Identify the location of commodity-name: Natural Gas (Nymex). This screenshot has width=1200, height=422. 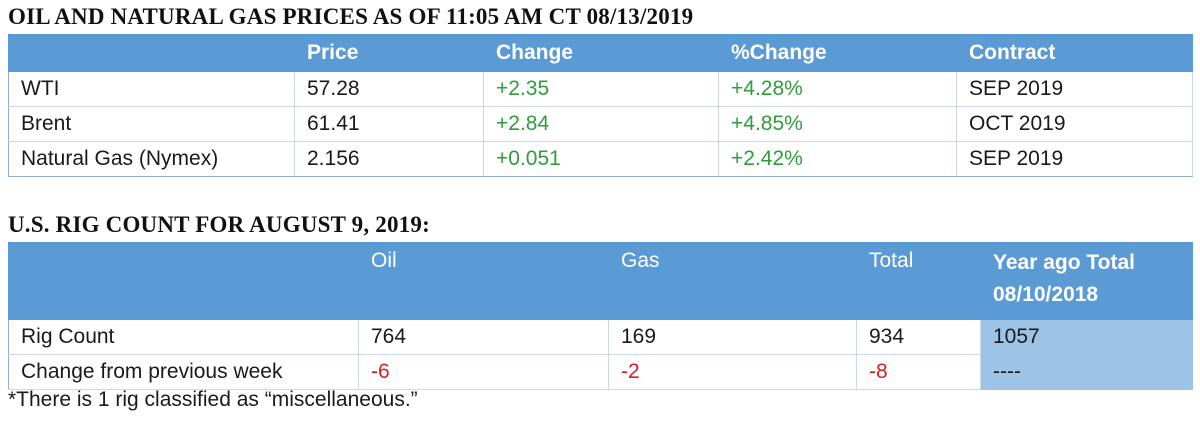
(151, 159).